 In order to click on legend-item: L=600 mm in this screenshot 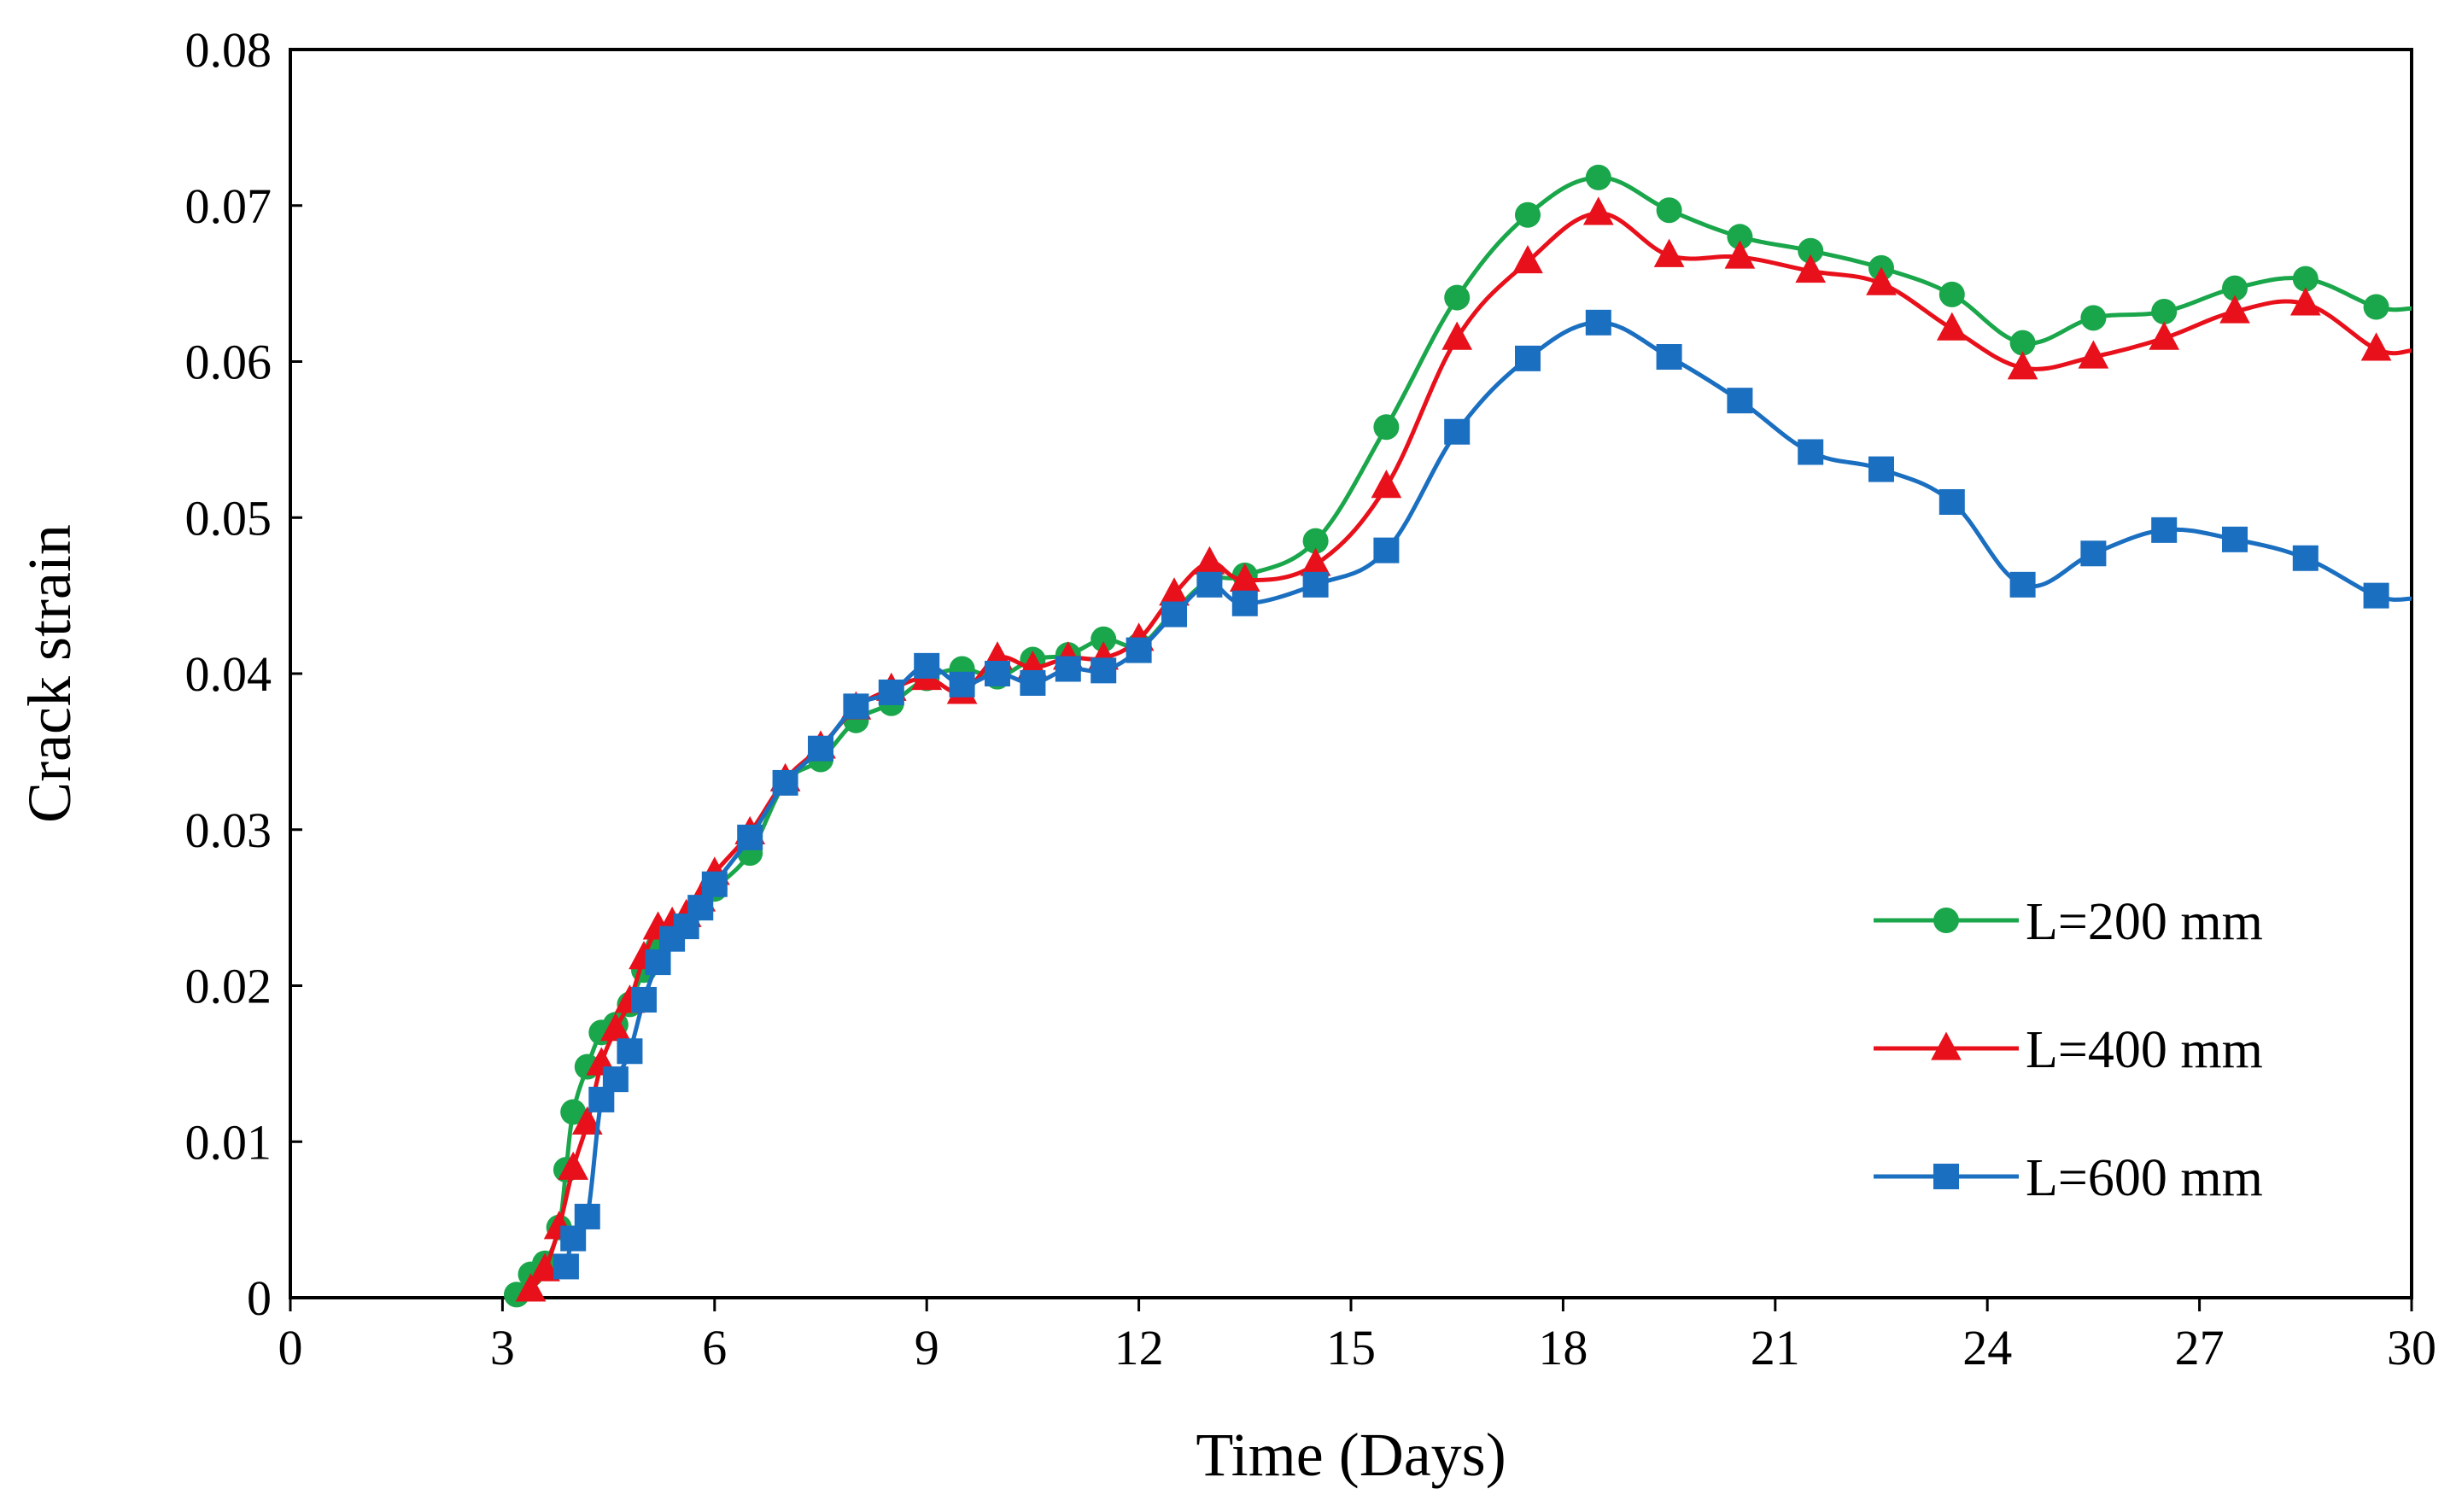, I will do `click(2069, 1178)`.